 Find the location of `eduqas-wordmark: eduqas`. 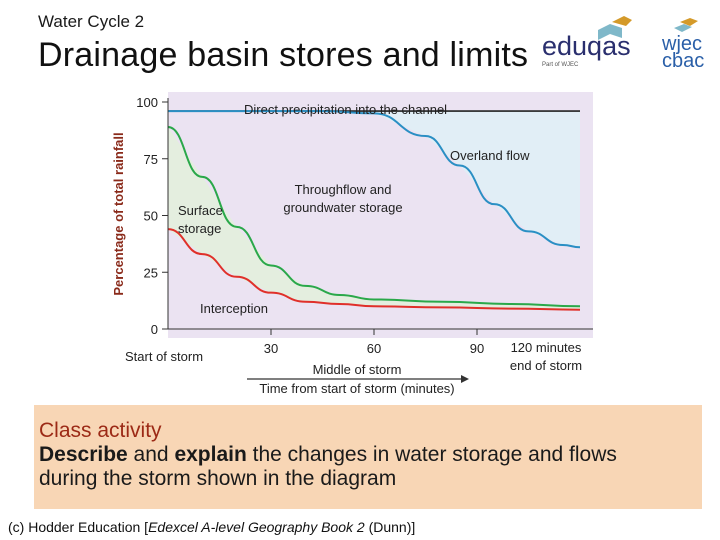

eduqas-wordmark: eduqas is located at coordinates (586, 46).